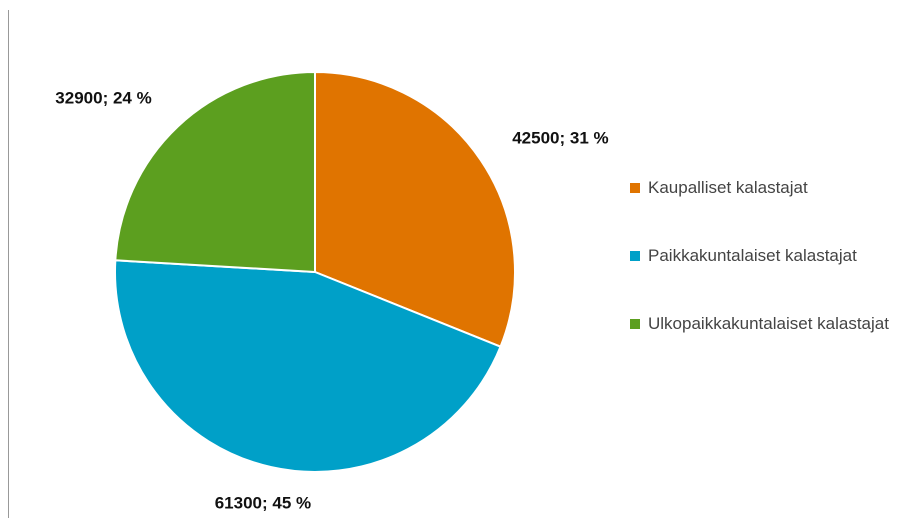 Image resolution: width=912 pixels, height=528 pixels. I want to click on legend-item: Paikkakuntalaiset kalastajat, so click(761, 256).